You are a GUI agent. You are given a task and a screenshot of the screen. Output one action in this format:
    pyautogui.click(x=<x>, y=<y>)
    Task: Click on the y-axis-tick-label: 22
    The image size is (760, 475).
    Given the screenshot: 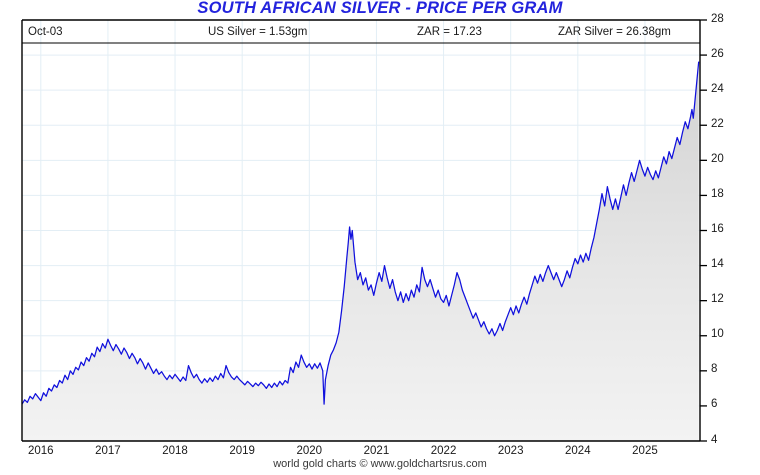 What is the action you would take?
    pyautogui.click(x=717, y=123)
    